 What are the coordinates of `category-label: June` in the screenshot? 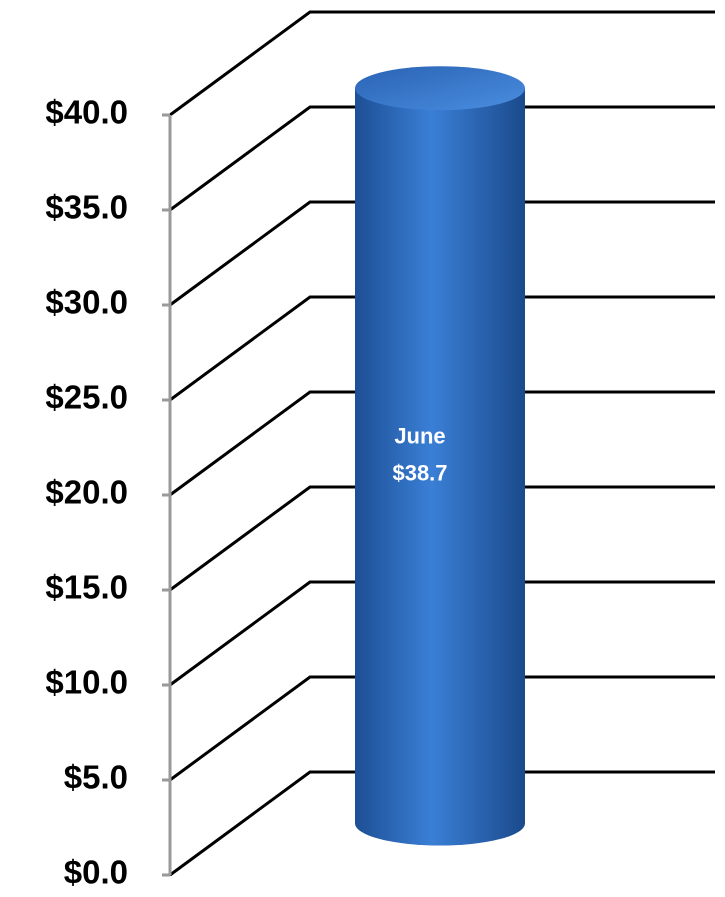 It's located at (419, 436).